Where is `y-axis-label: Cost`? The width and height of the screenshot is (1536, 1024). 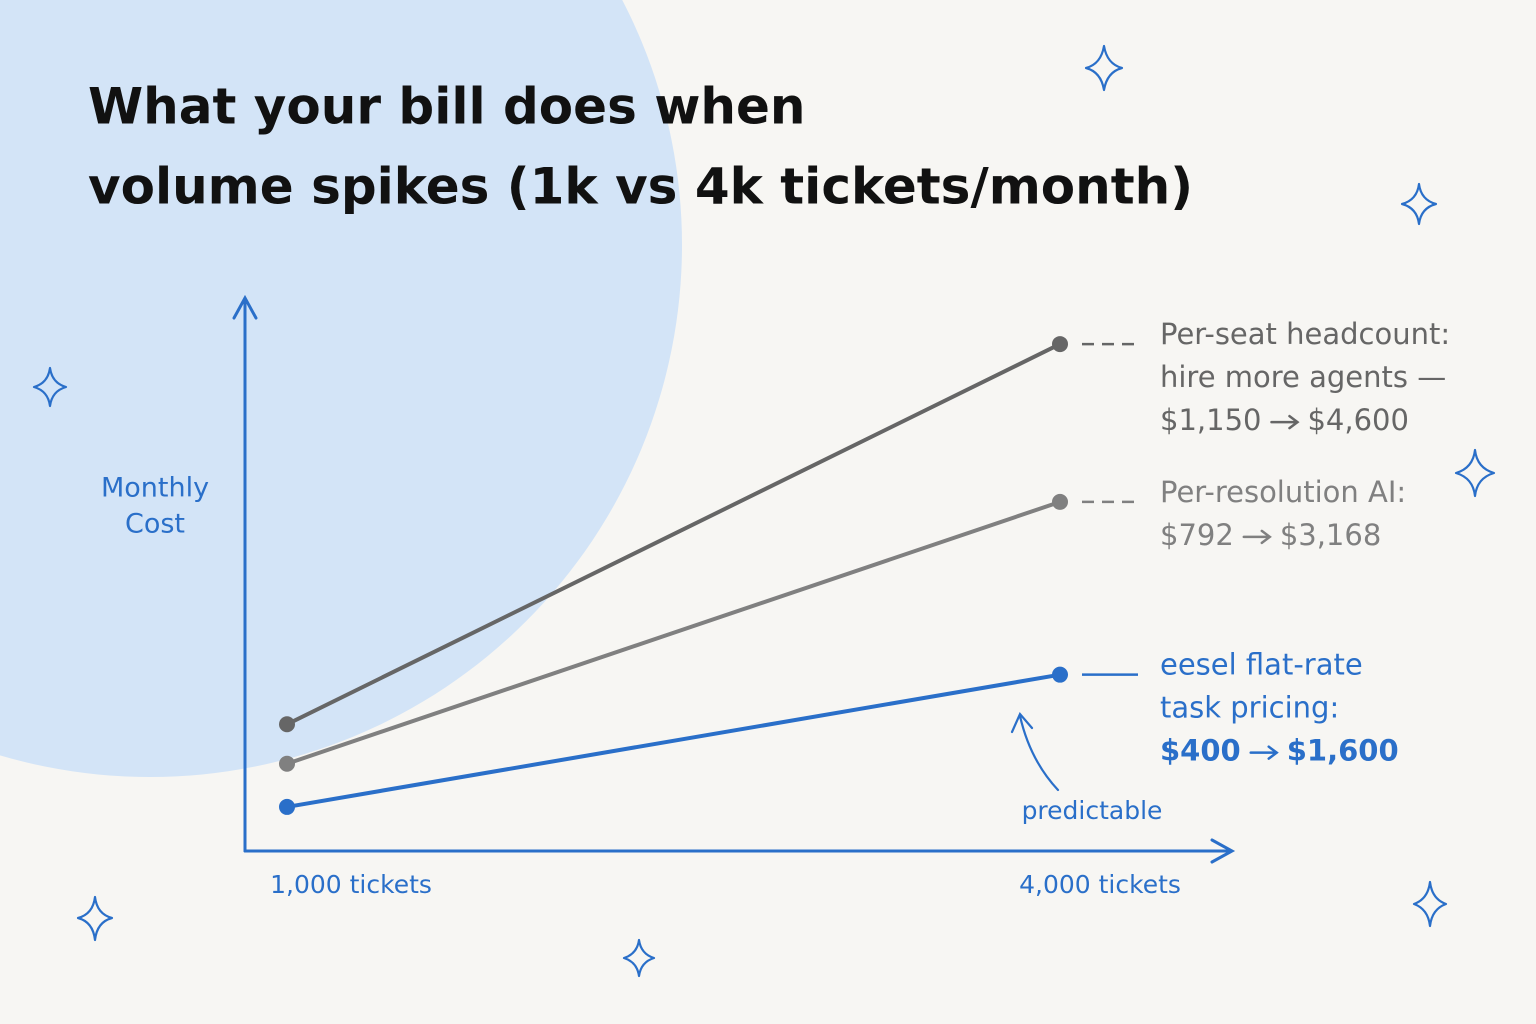 y-axis-label: Cost is located at coordinates (155, 524).